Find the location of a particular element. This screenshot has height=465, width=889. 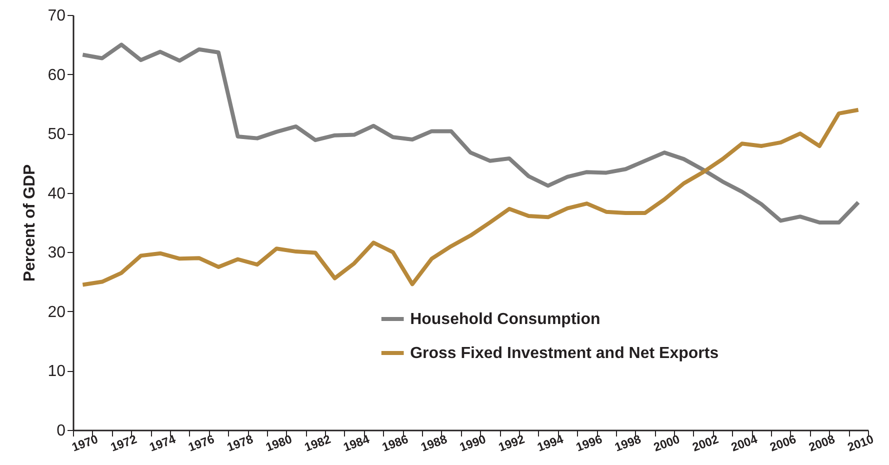

x-tick-label: 1970 is located at coordinates (85, 443).